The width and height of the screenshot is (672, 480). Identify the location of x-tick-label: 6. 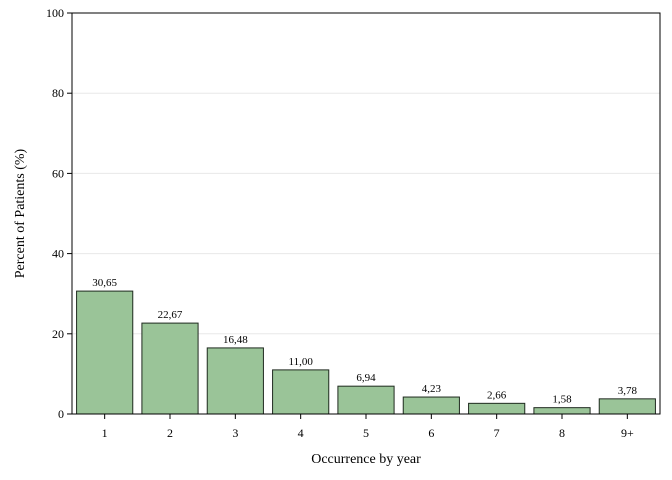
(431, 433).